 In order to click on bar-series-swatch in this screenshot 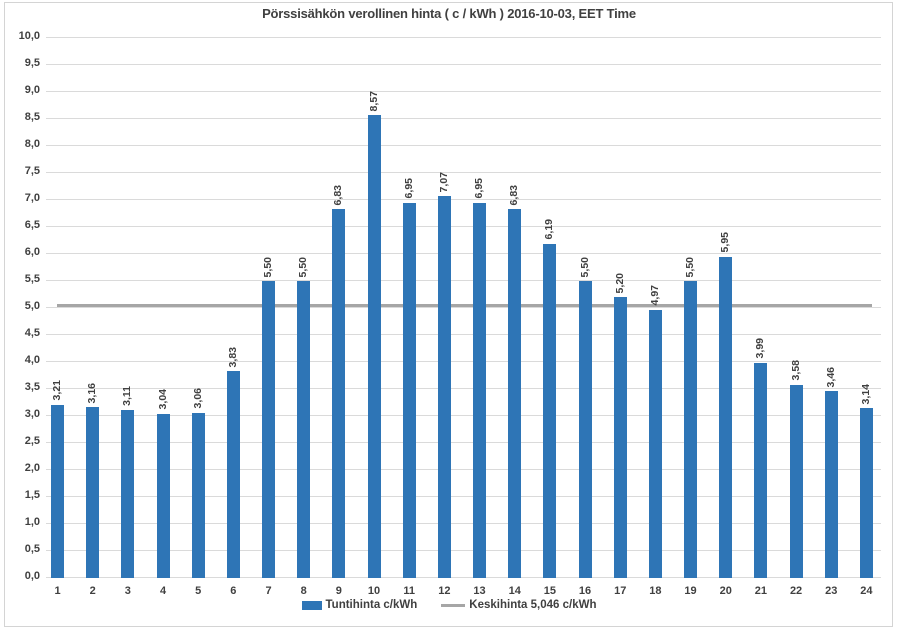, I will do `click(311, 605)`.